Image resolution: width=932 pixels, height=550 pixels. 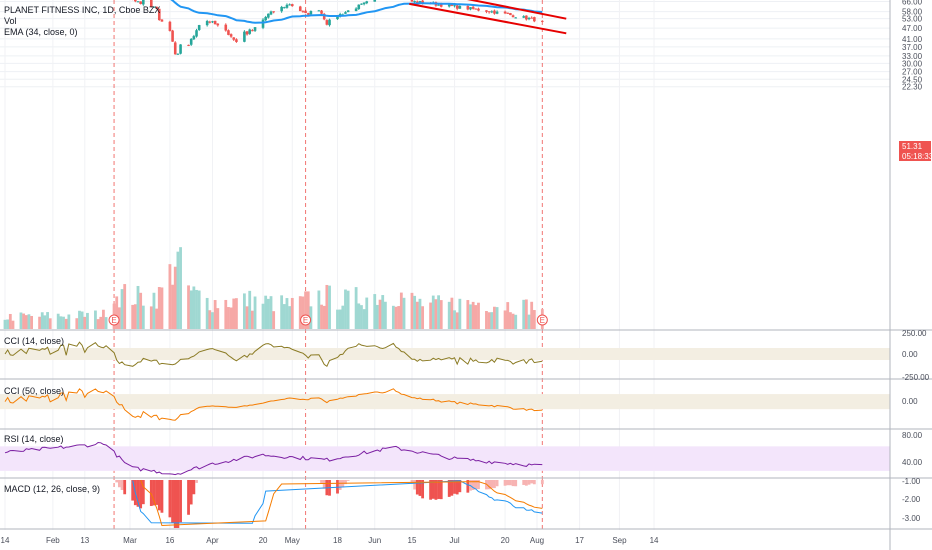 What do you see at coordinates (306, 320) in the screenshot?
I see `event-marker-circle` at bounding box center [306, 320].